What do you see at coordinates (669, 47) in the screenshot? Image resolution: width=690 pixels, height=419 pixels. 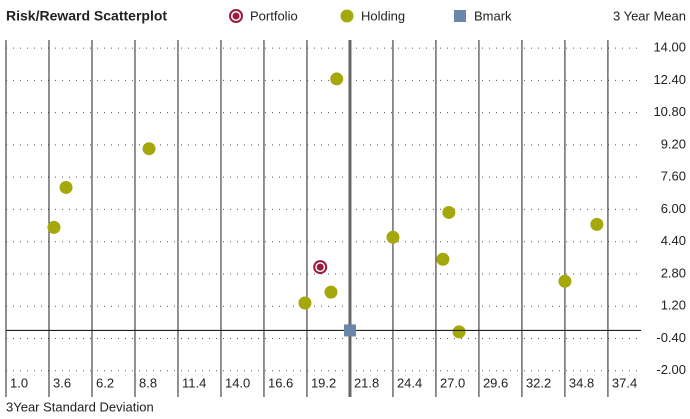 I see `y-tick-label: 14.00` at bounding box center [669, 47].